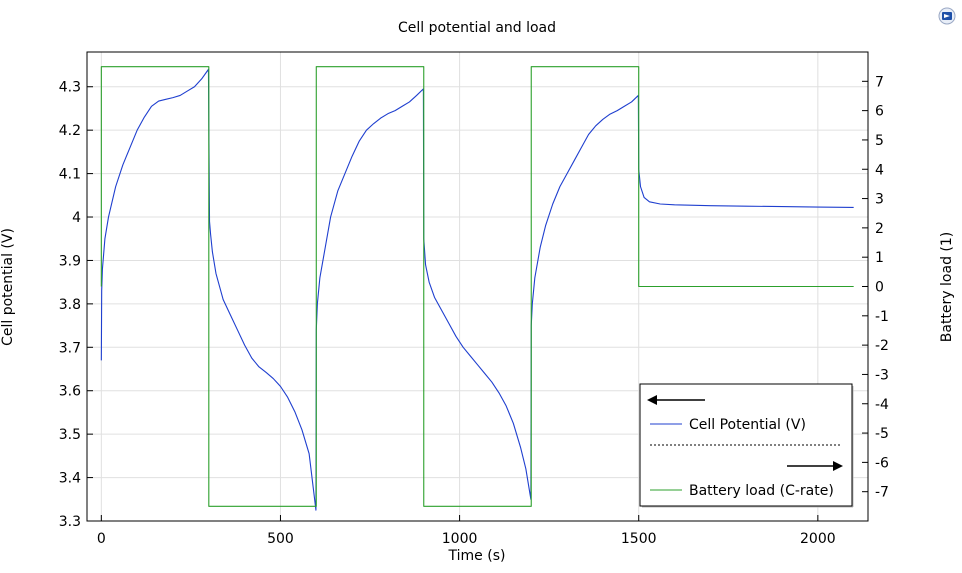 The height and width of the screenshot is (573, 962). Describe the element at coordinates (882, 375) in the screenshot. I see `right-y-tick-label: -3` at that location.